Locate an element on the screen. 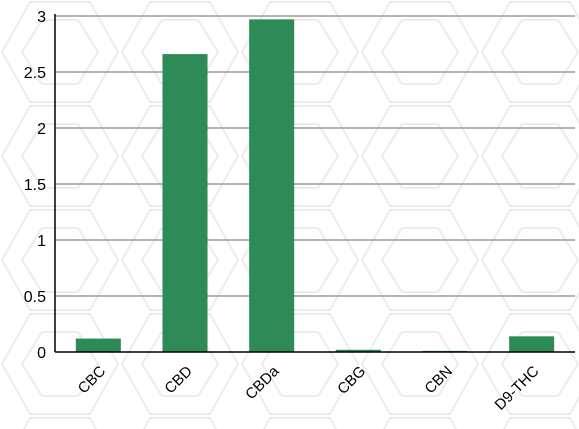 The image size is (579, 429). y-tick-label: 0.5 is located at coordinates (35, 297).